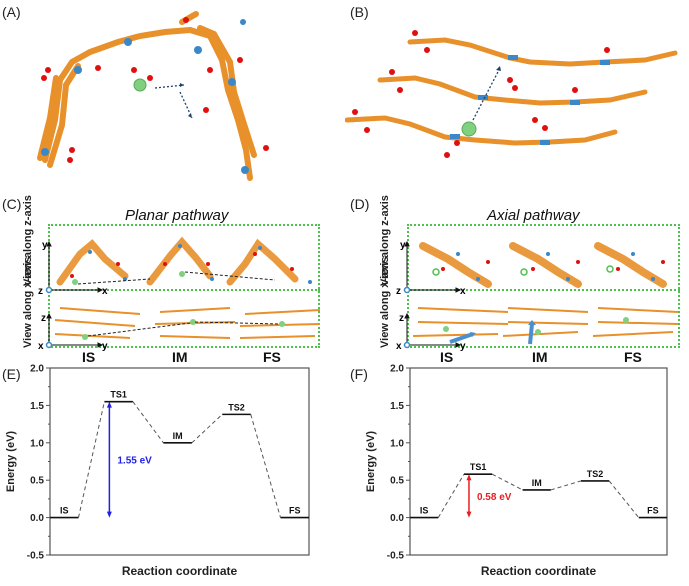  What do you see at coordinates (359, 12) in the screenshot?
I see `panel-label-b: (B)` at bounding box center [359, 12].